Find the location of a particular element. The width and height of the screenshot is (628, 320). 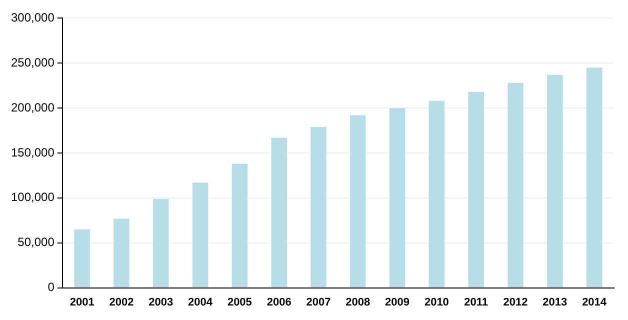

x-tick-label: 2009 is located at coordinates (397, 302).